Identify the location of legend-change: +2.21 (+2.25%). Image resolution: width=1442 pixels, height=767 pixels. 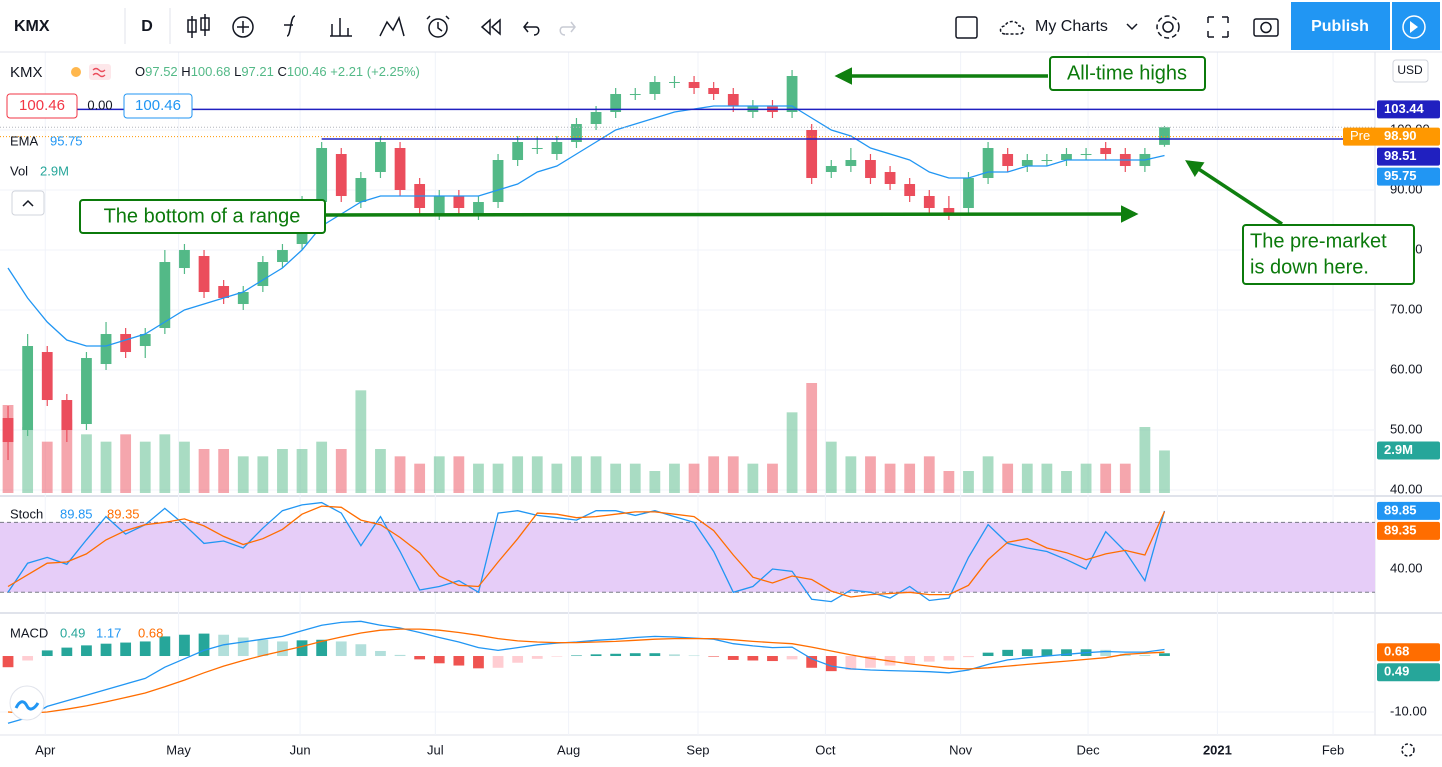
(375, 71).